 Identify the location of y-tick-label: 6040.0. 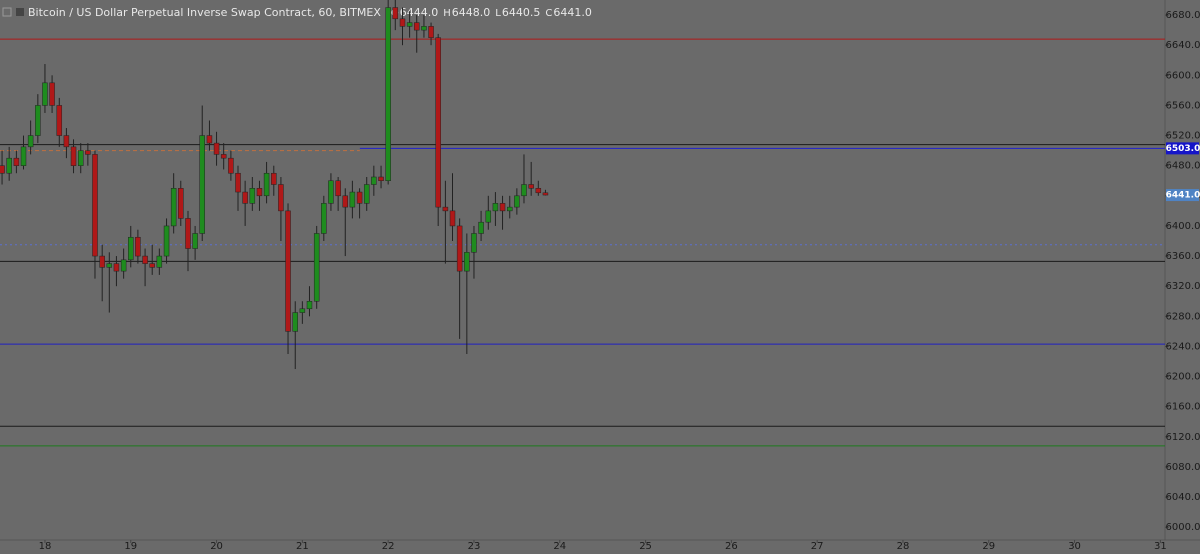
(1183, 497).